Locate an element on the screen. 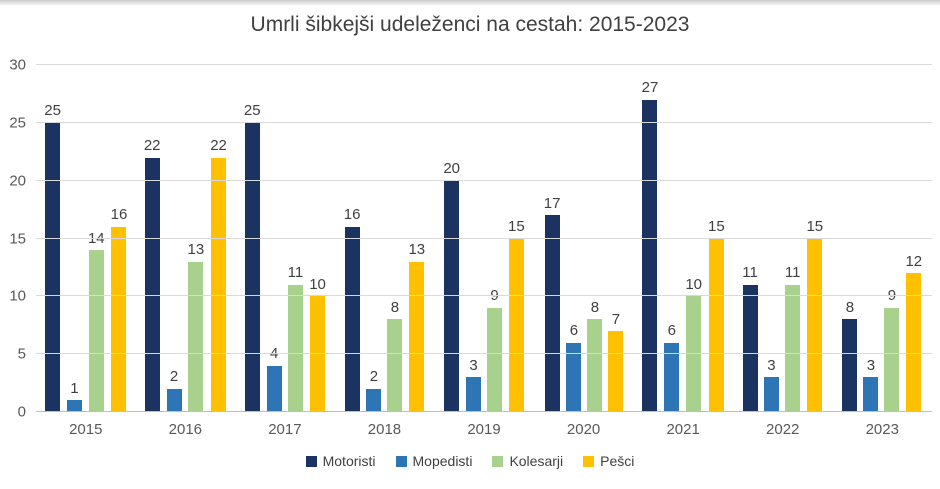 The height and width of the screenshot is (489, 940). bar-column: 20 is located at coordinates (451, 238).